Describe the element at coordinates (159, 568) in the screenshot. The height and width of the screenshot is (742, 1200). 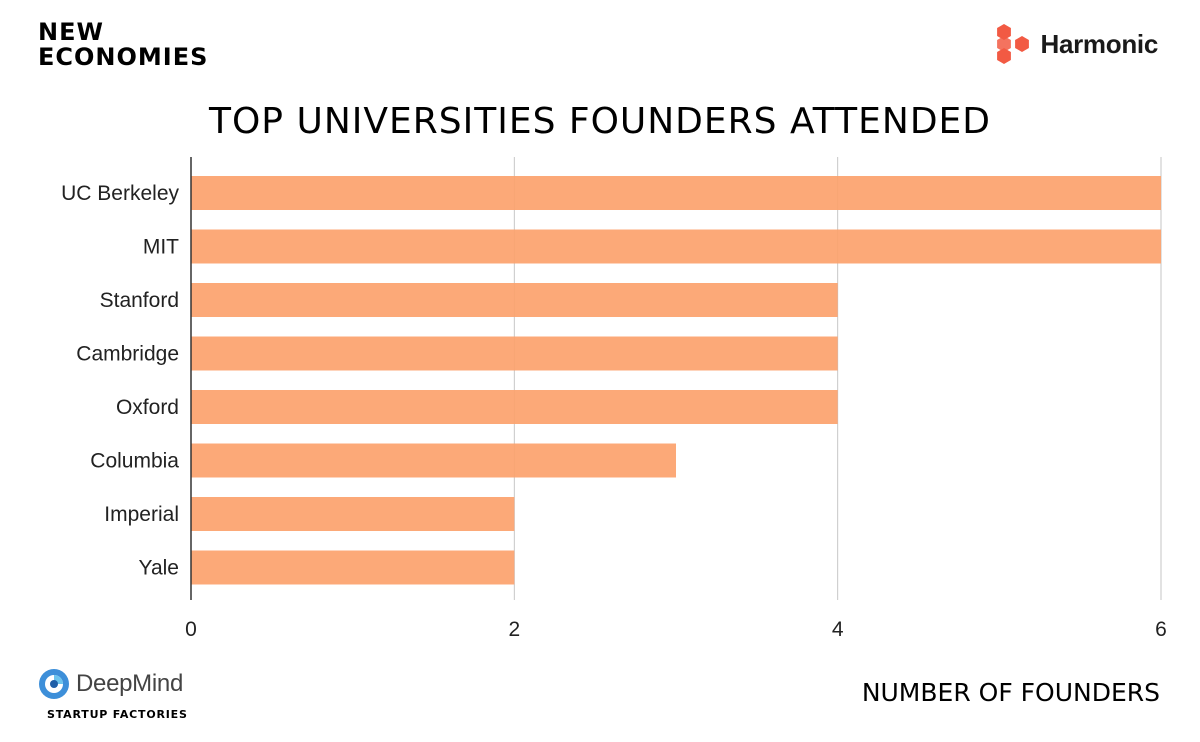
I see `y-category-label: Yale` at that location.